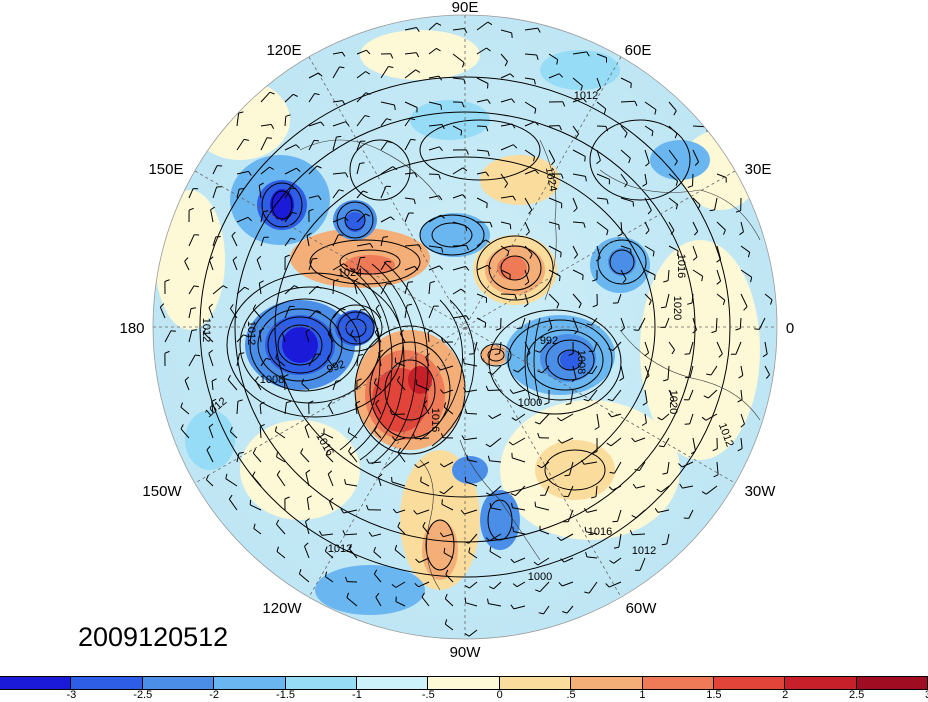 Image resolution: width=928 pixels, height=702 pixels. Describe the element at coordinates (642, 695) in the screenshot. I see `colorbar-tick-label: 1` at that location.